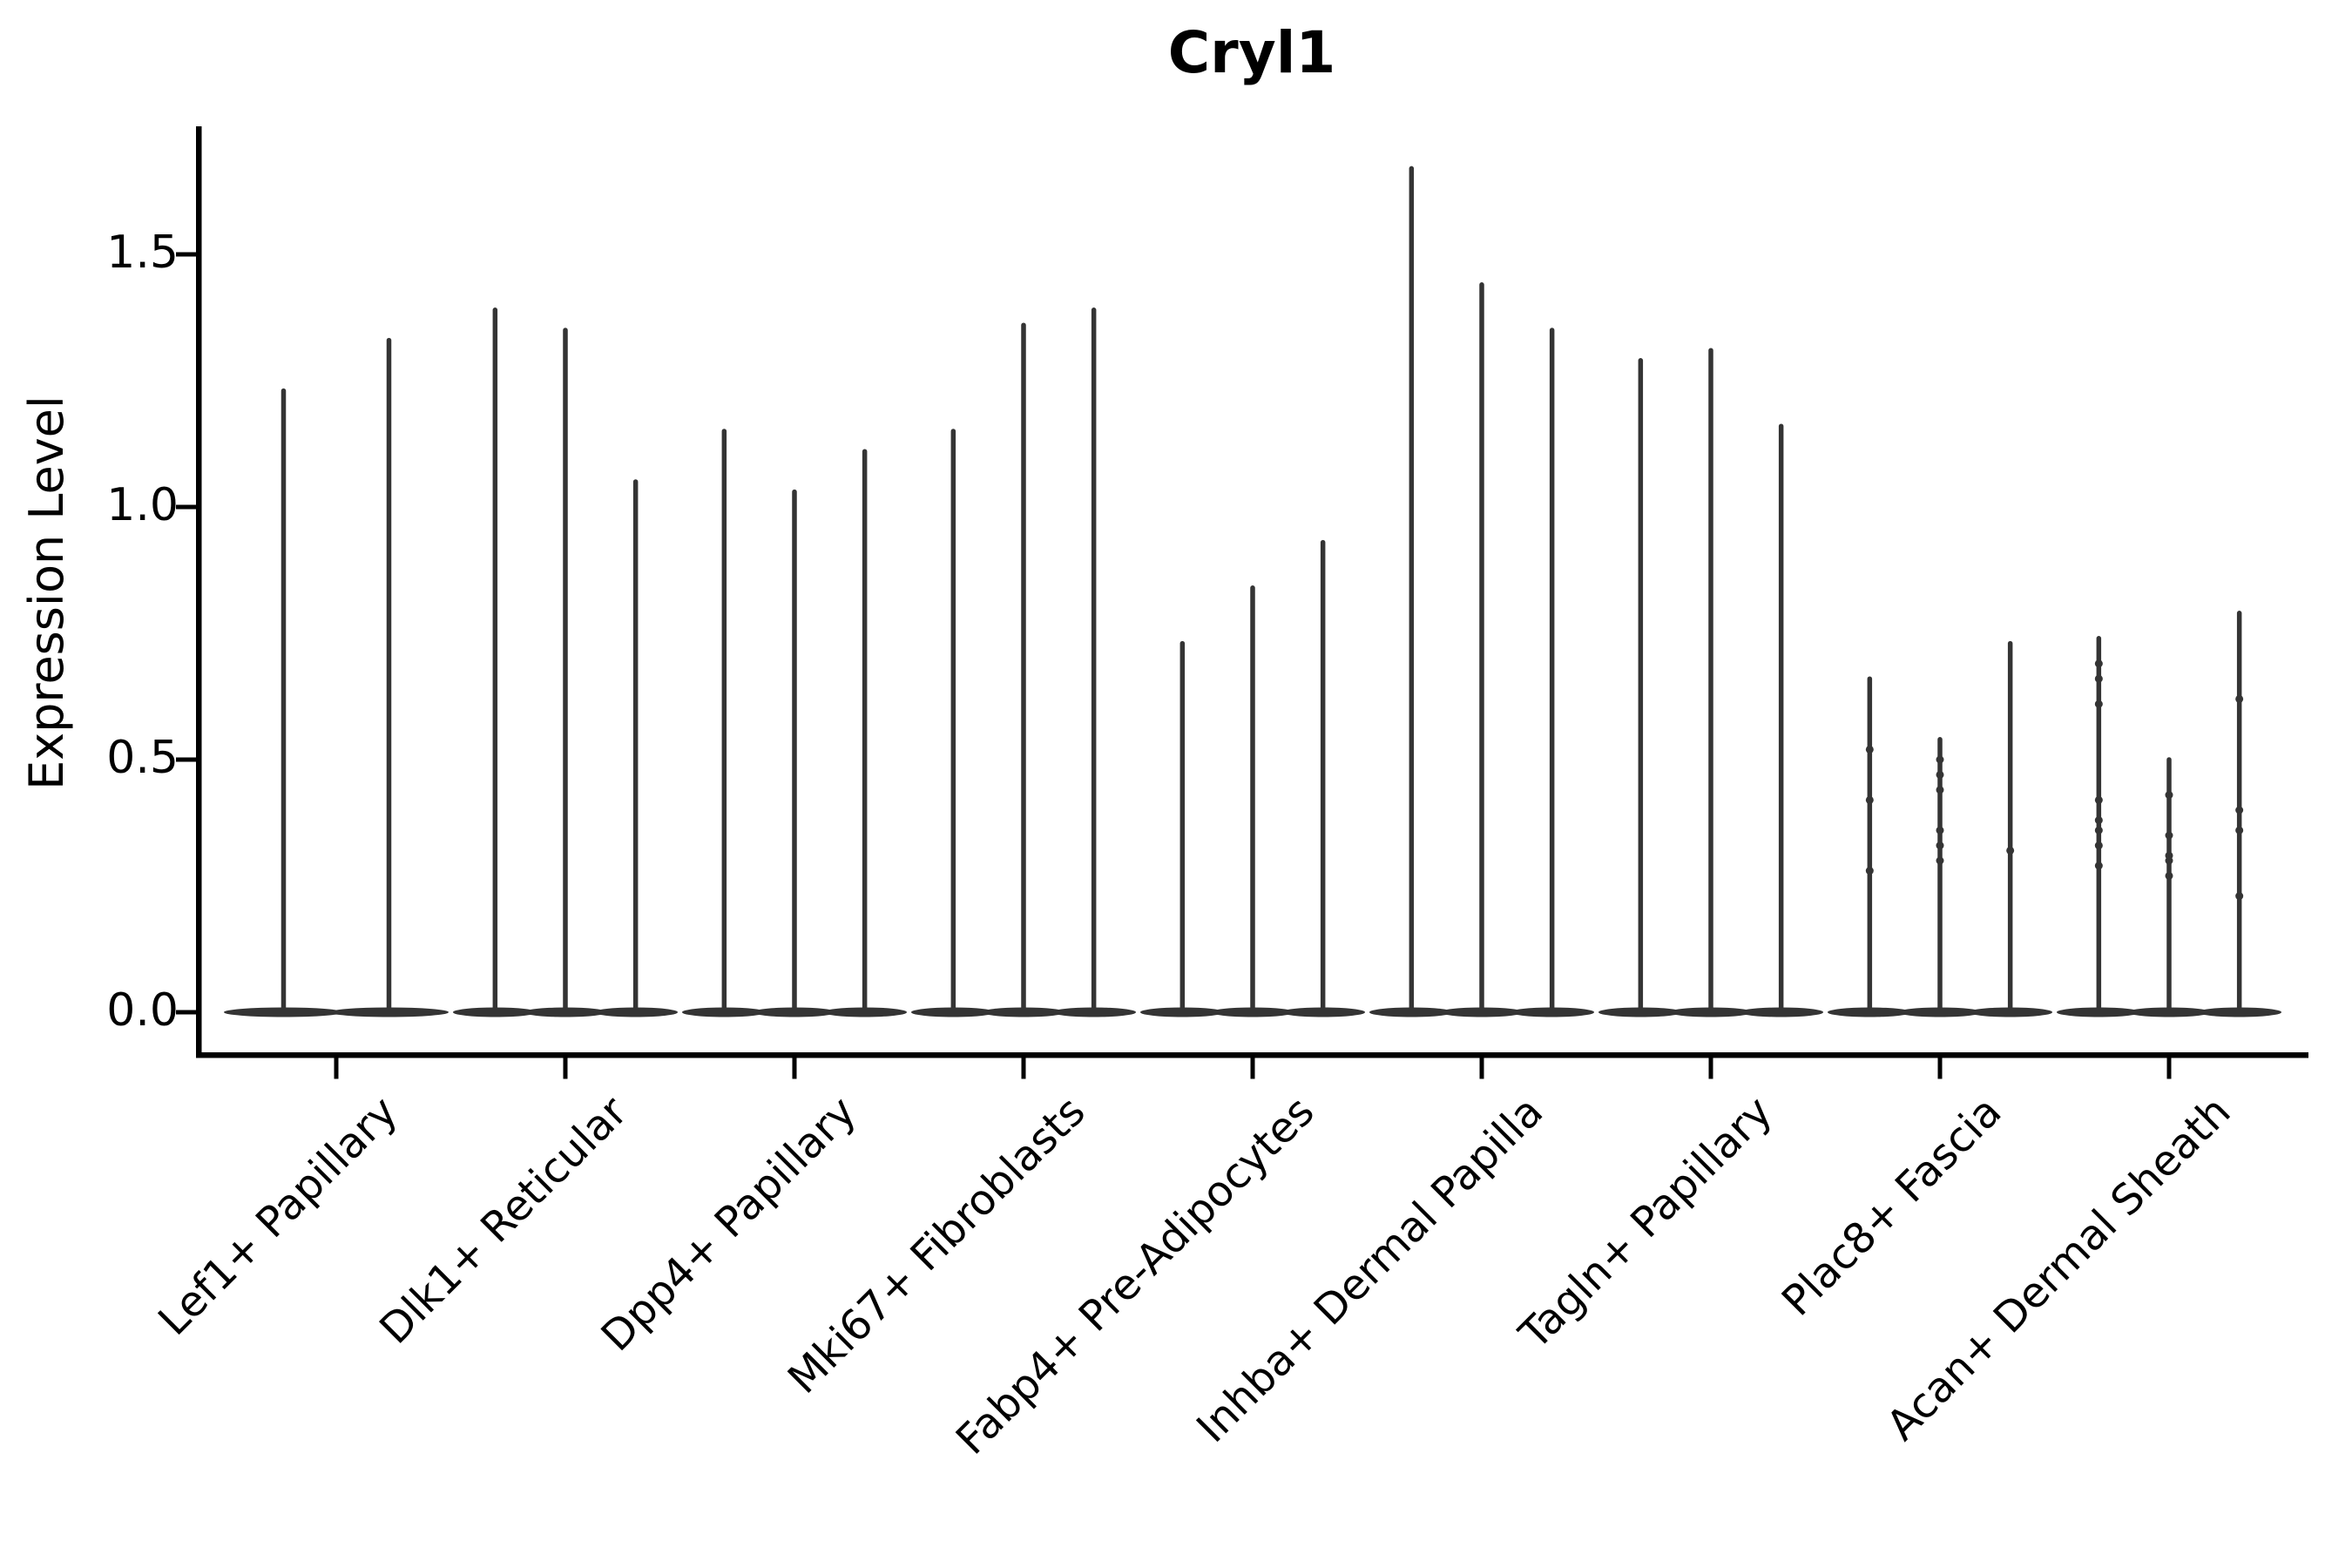 This screenshot has width=2352, height=1568. I want to click on x-axis-spine, so click(1252, 1055).